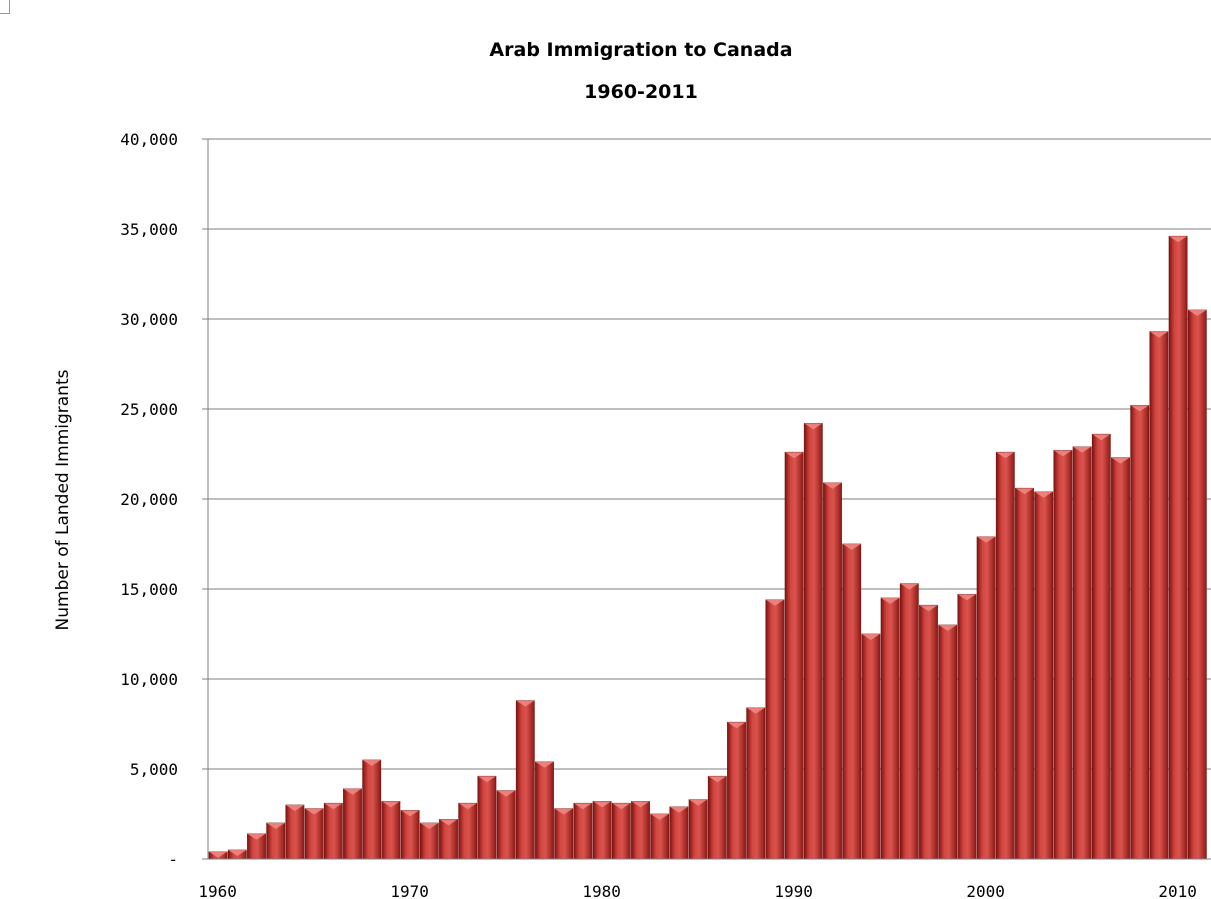 The image size is (1211, 899). Describe the element at coordinates (1197, 584) in the screenshot. I see `bar-2011` at that location.